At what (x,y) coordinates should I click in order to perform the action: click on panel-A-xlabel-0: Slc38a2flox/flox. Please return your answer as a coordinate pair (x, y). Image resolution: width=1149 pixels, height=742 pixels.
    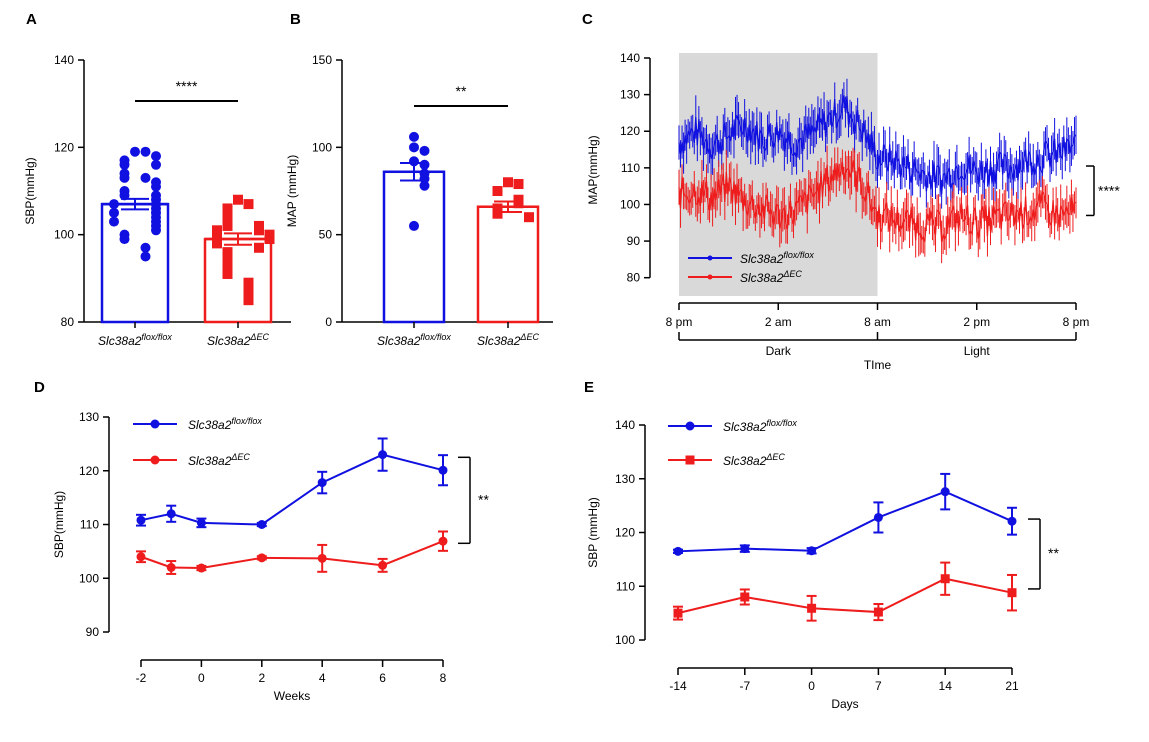
    Looking at the image, I should click on (135, 340).